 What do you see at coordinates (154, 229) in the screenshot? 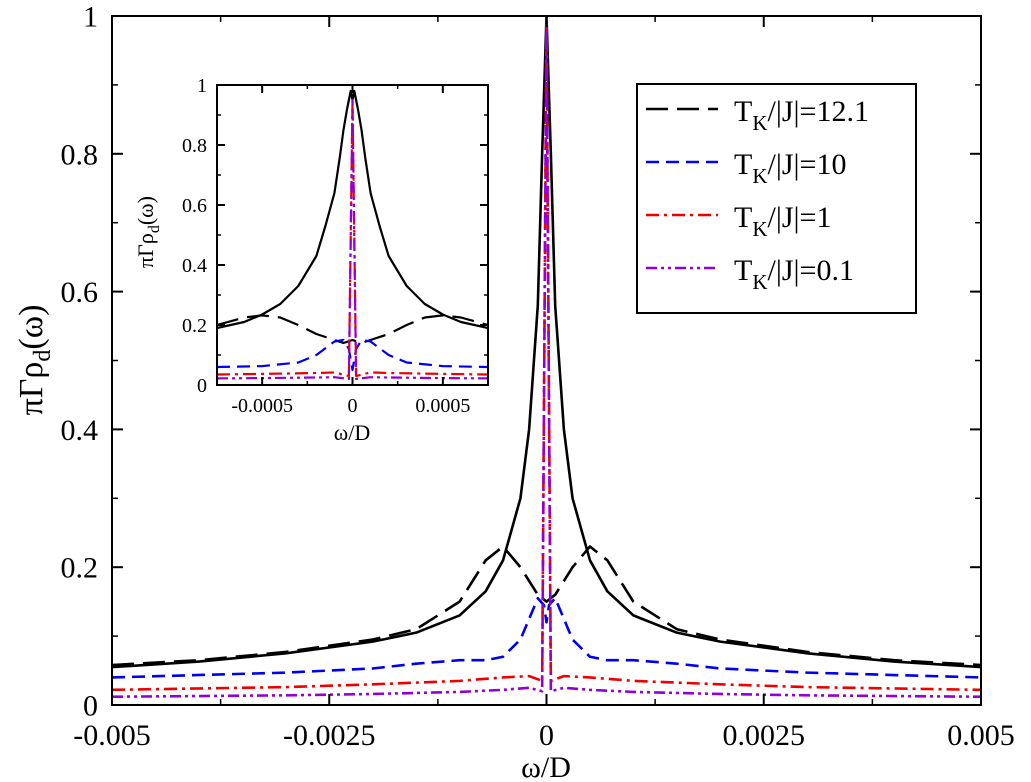
I see `inset-y-axis-title-sub: d` at bounding box center [154, 229].